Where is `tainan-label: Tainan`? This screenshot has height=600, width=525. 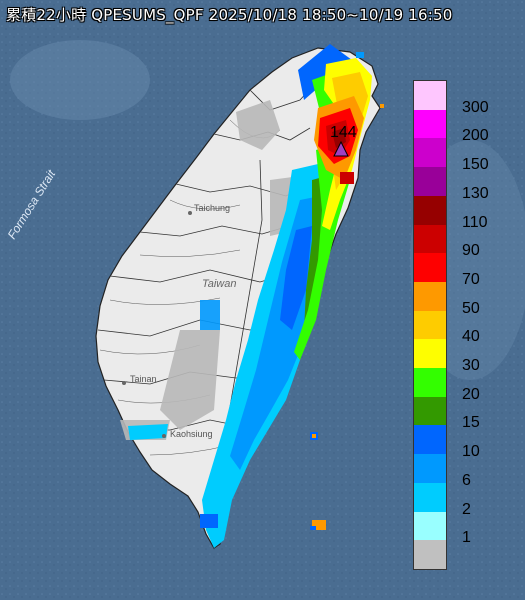
tainan-label: Tainan is located at coordinates (143, 379).